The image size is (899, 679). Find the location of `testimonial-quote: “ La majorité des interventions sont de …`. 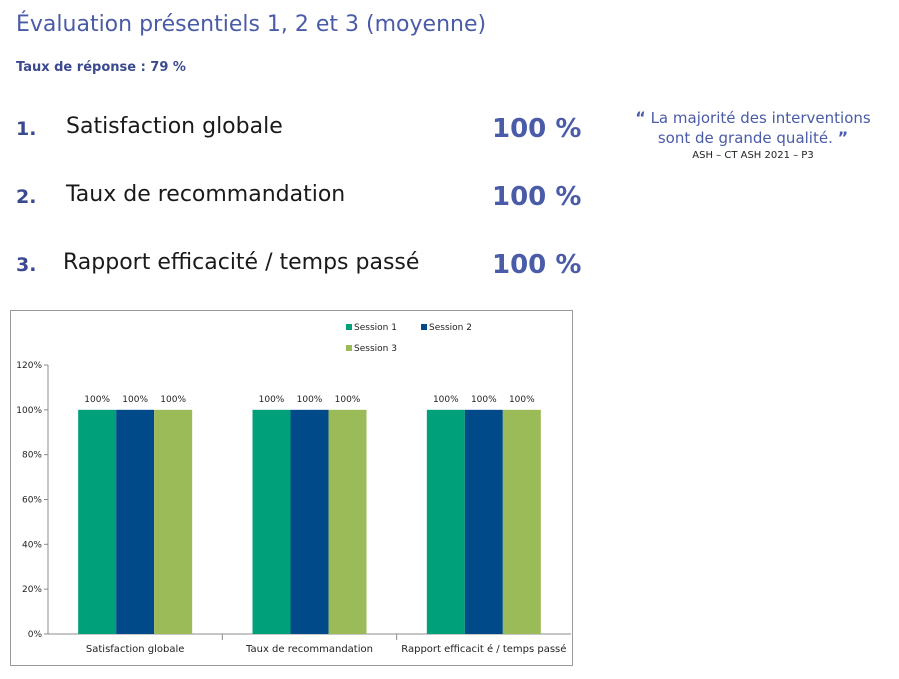

testimonial-quote: “ La majorité des interventions sont de … is located at coordinates (753, 134).